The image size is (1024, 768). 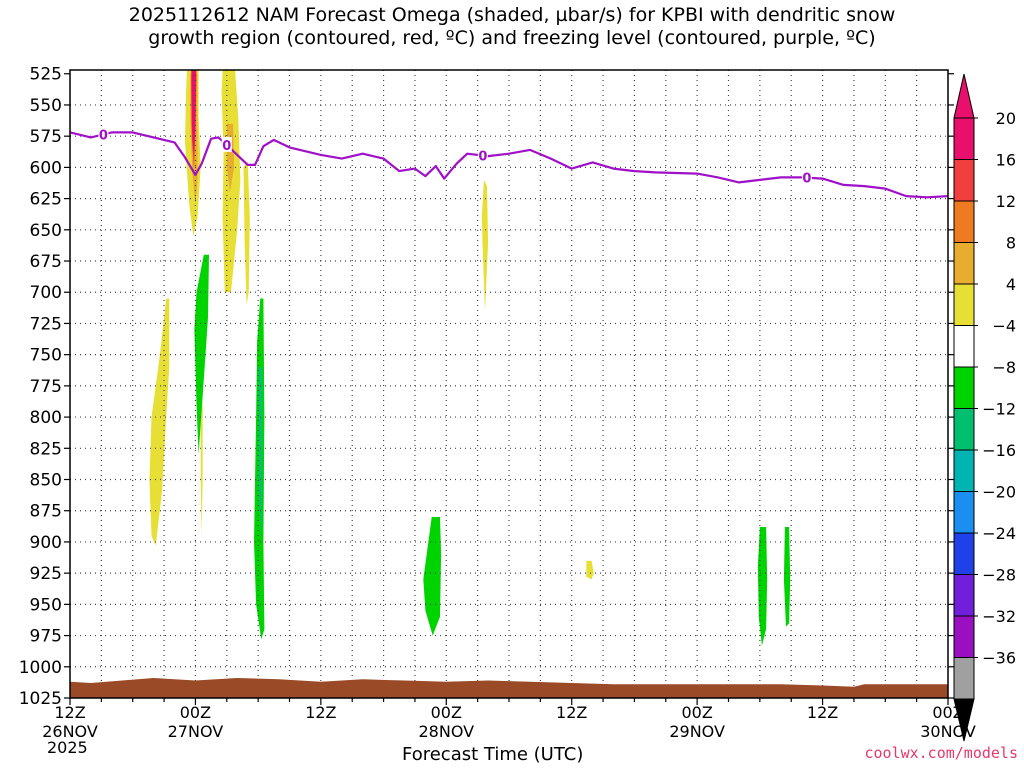 What do you see at coordinates (46, 387) in the screenshot?
I see `y-tick-label-775: 775` at bounding box center [46, 387].